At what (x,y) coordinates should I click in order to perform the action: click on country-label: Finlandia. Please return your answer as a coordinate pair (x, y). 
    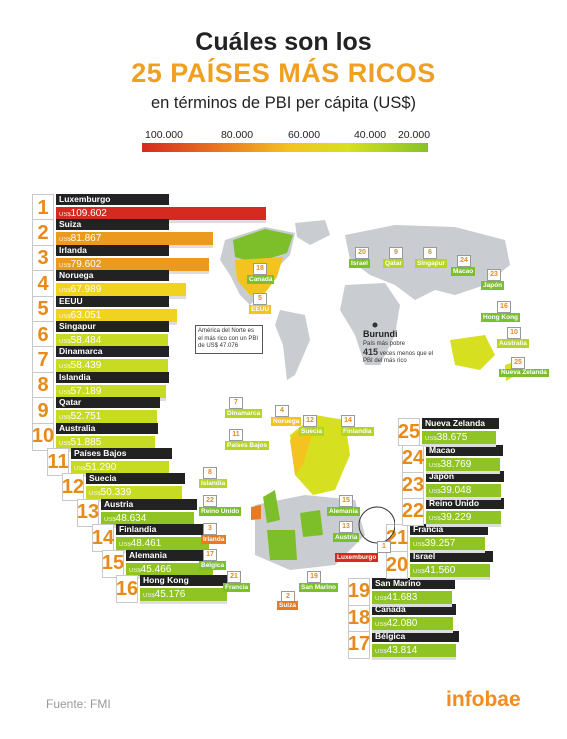
    Looking at the image, I should click on (164, 530).